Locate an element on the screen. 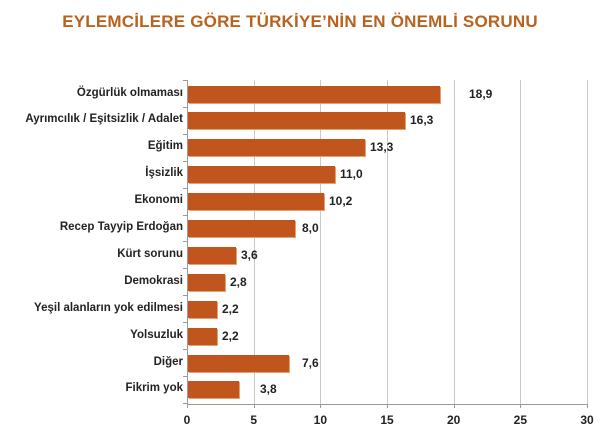 Image resolution: width=600 pixels, height=442 pixels. category-label: İşsizlik is located at coordinates (164, 173).